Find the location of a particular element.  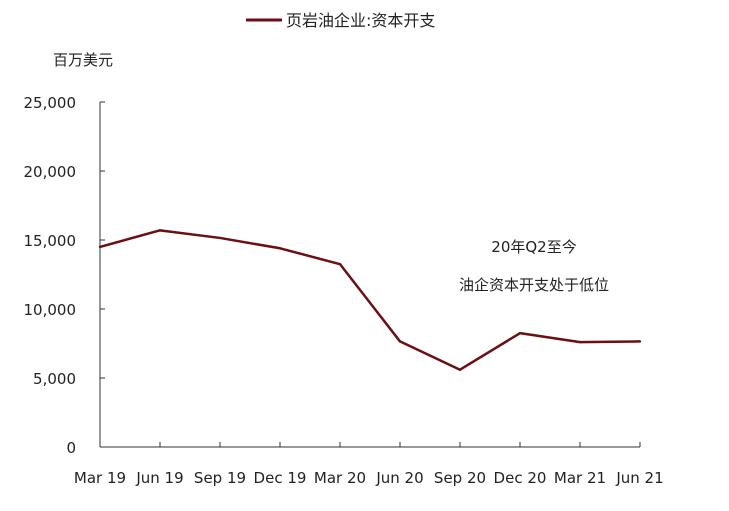

x-tick-label: Jun 20 is located at coordinates (399, 478).